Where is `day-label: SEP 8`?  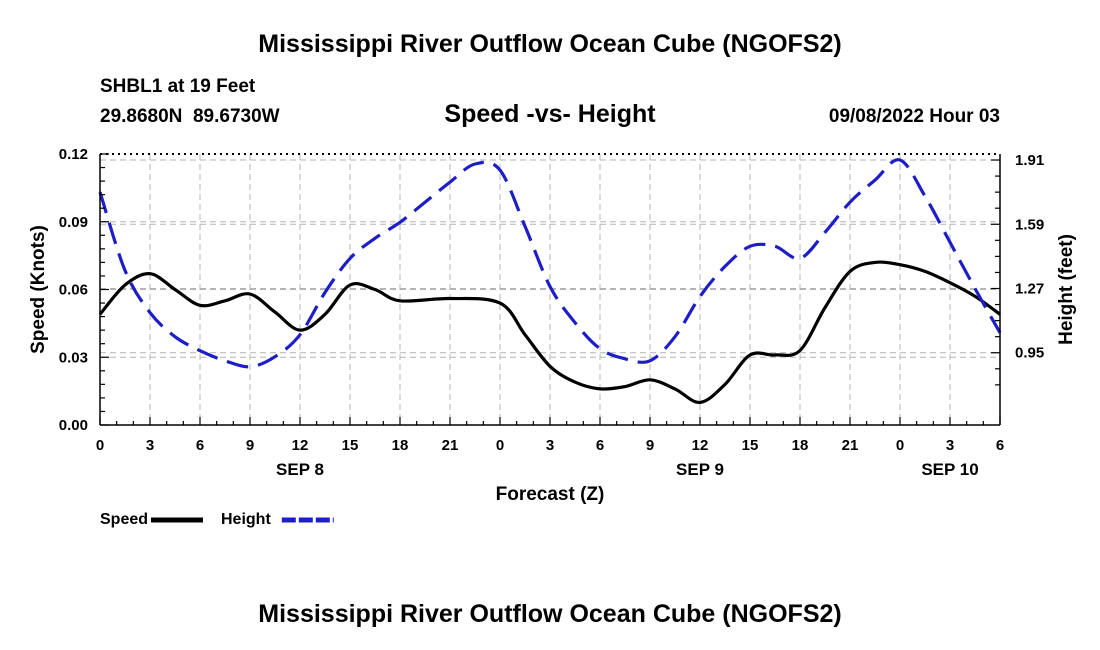 day-label: SEP 8 is located at coordinates (300, 469).